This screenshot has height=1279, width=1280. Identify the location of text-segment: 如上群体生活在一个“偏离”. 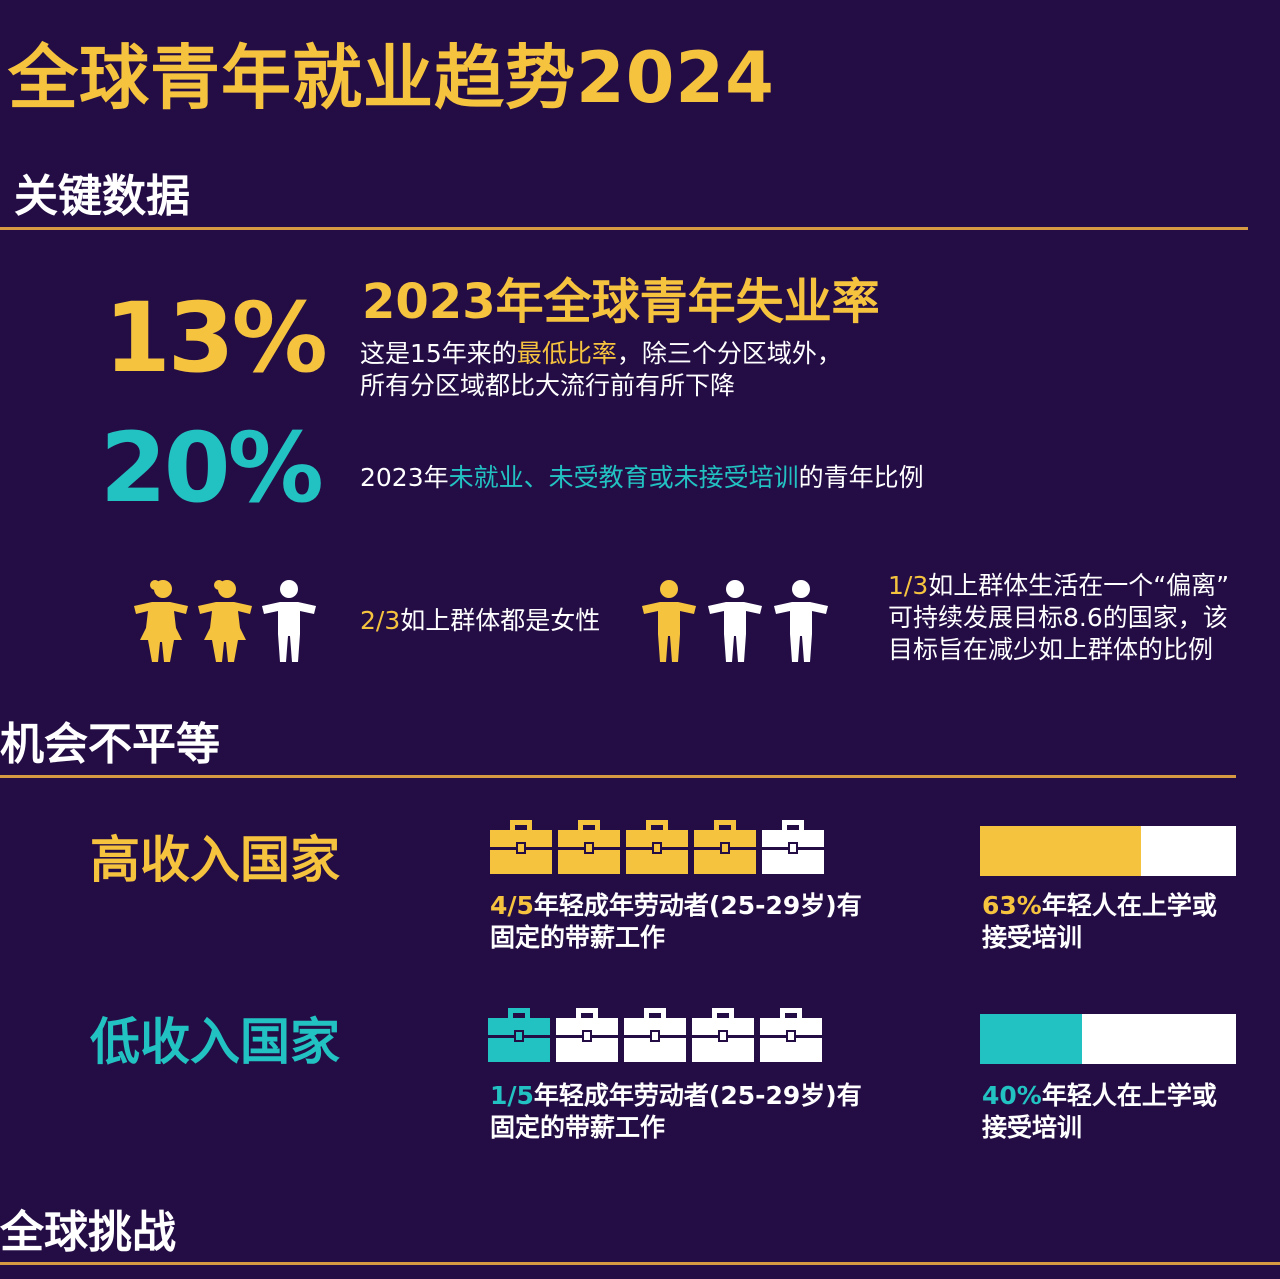
(1079, 585).